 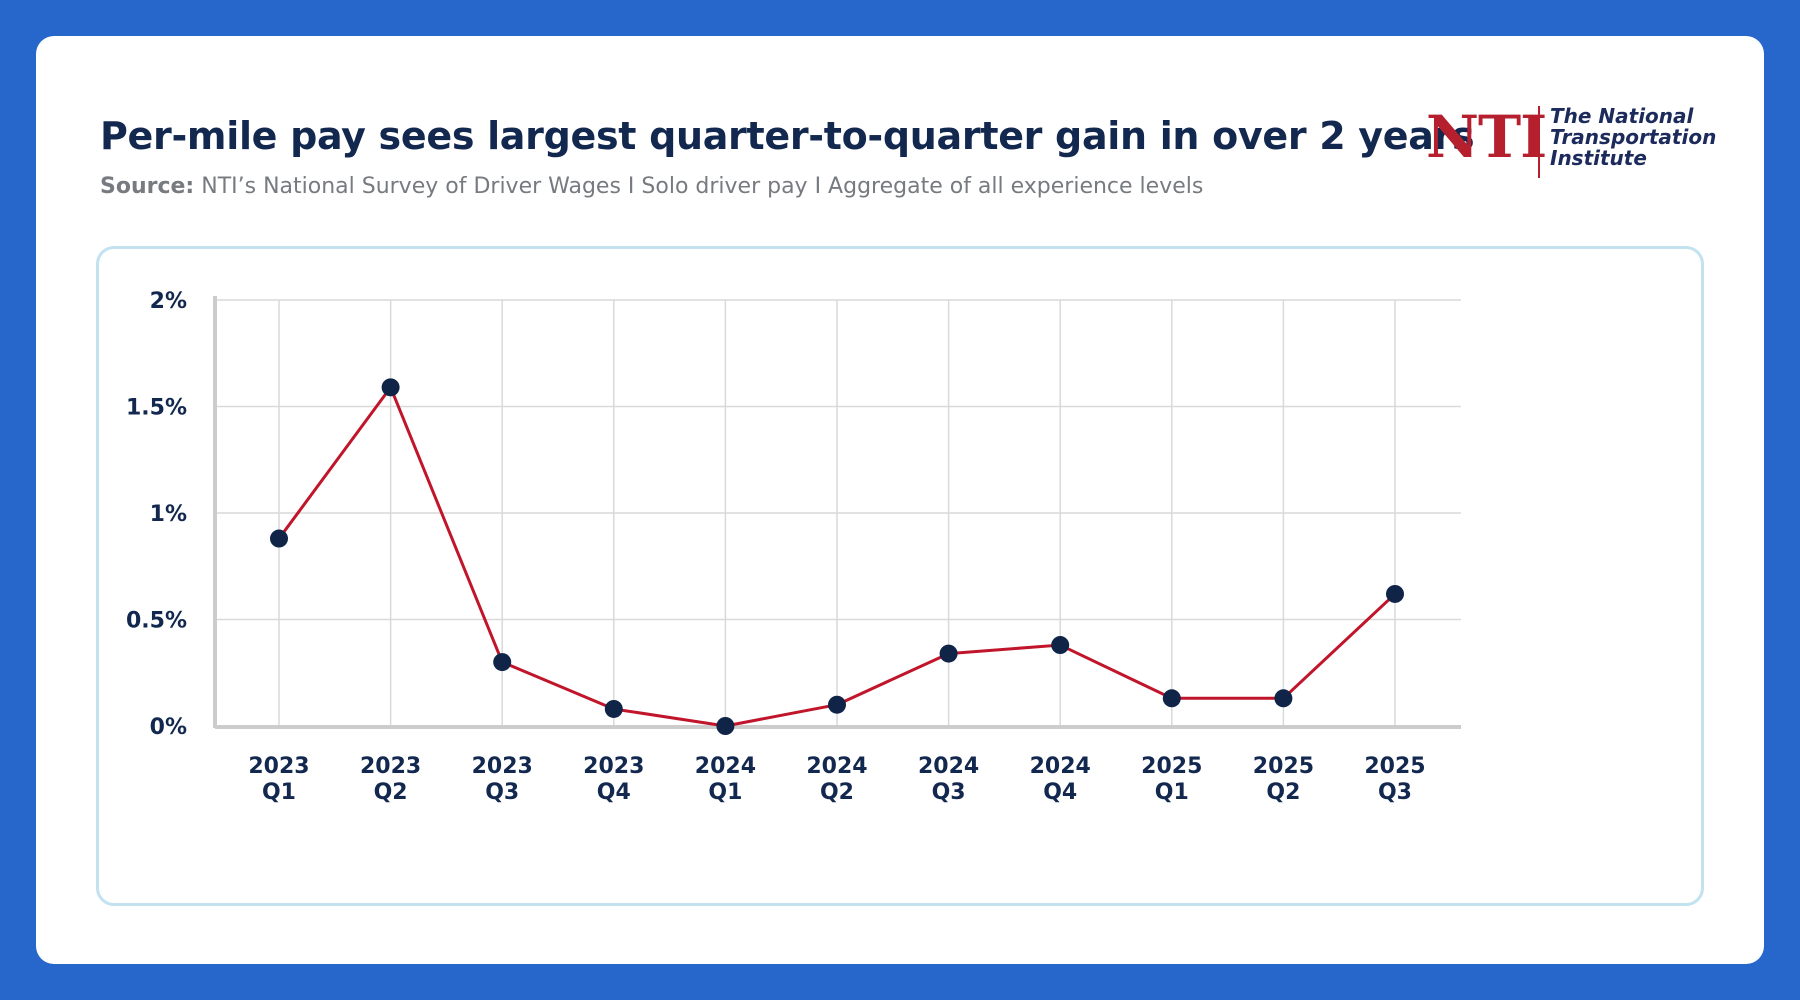 I want to click on x-tick-label: 2024 Q3, so click(x=948, y=779).